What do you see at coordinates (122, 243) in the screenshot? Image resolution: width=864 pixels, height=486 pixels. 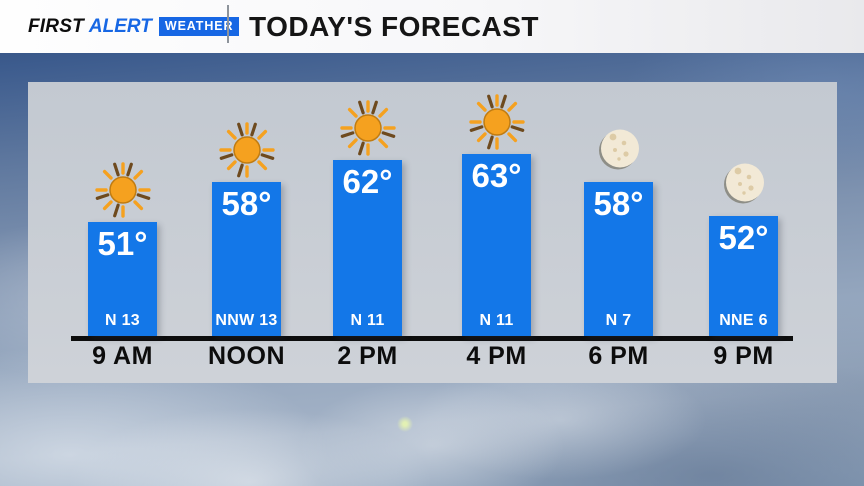 I see `temperature-label: 51°` at bounding box center [122, 243].